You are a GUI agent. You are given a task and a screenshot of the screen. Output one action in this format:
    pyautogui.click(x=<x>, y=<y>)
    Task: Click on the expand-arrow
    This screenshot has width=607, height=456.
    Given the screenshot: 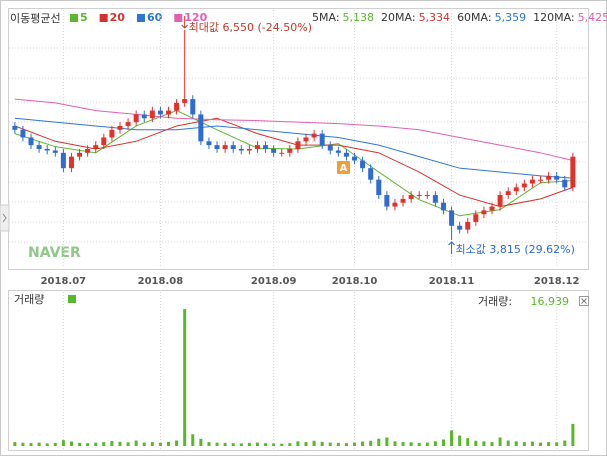 What is the action you would take?
    pyautogui.click(x=4, y=218)
    